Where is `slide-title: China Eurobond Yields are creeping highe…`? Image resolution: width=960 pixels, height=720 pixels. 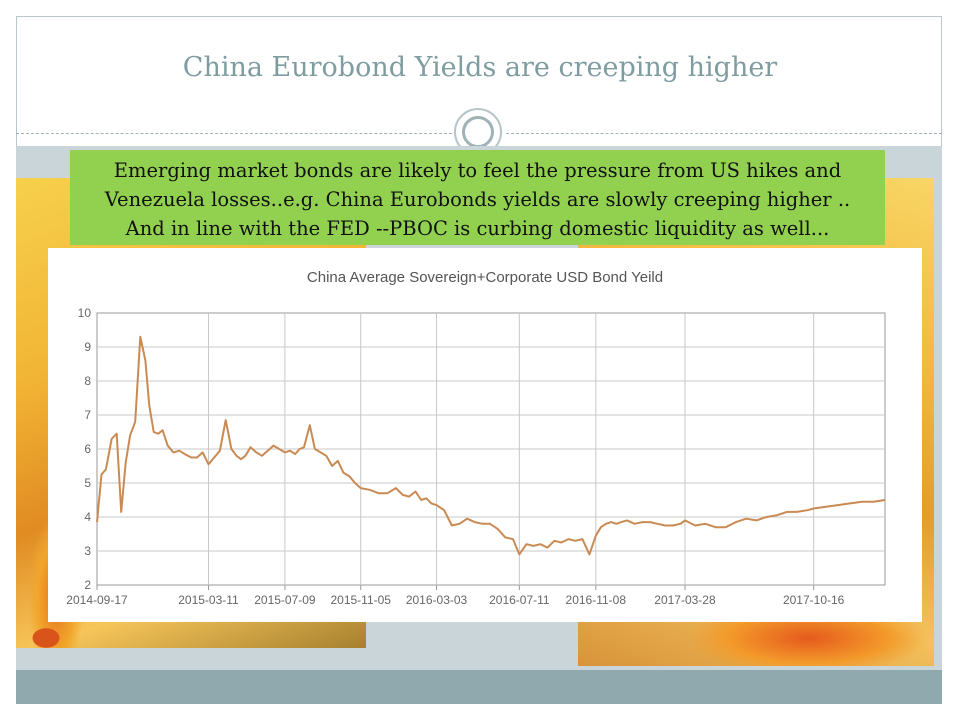
slide-title: China Eurobond Yields are creeping highe… is located at coordinates (480, 67).